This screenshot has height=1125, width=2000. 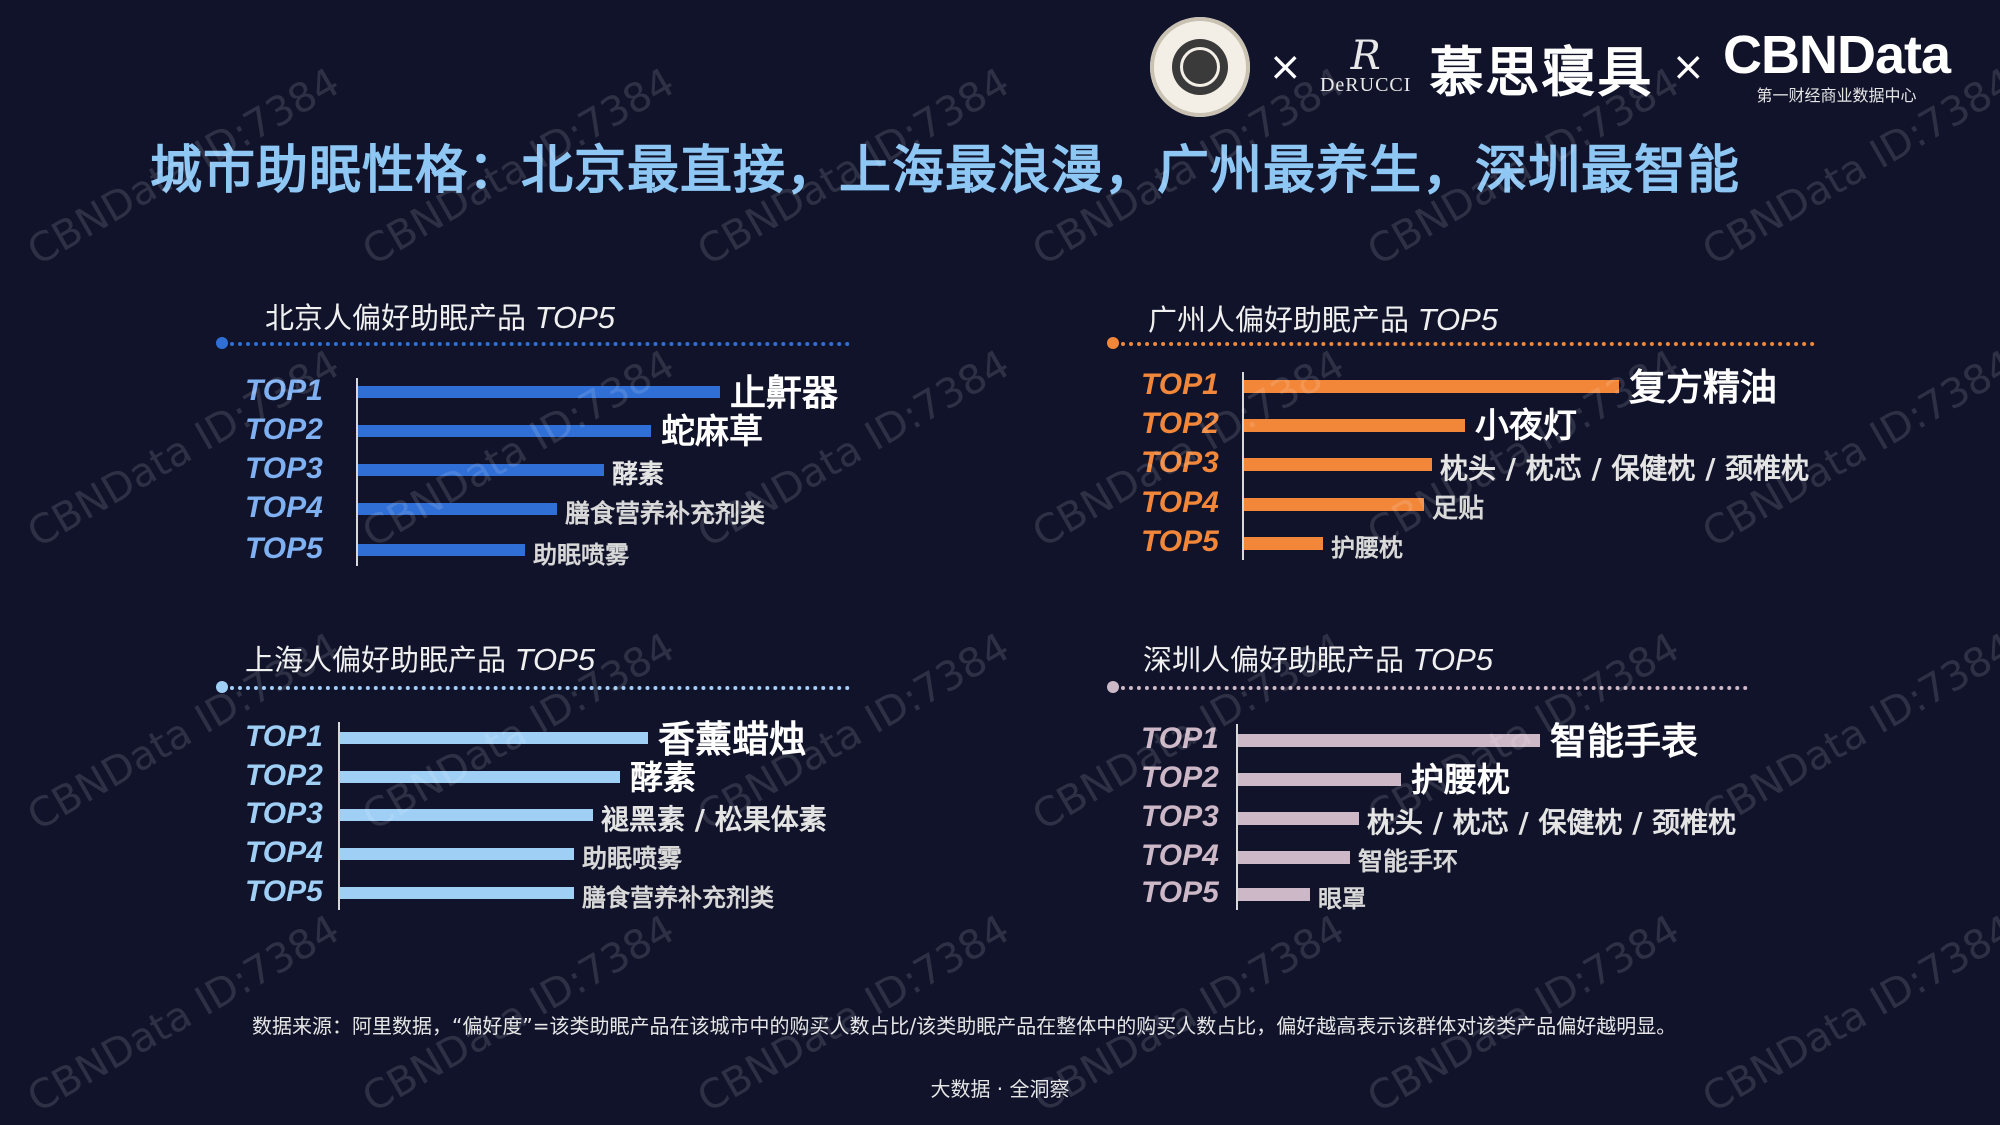 I want to click on mousi-logo: 慕思寝具, so click(x=1541, y=71).